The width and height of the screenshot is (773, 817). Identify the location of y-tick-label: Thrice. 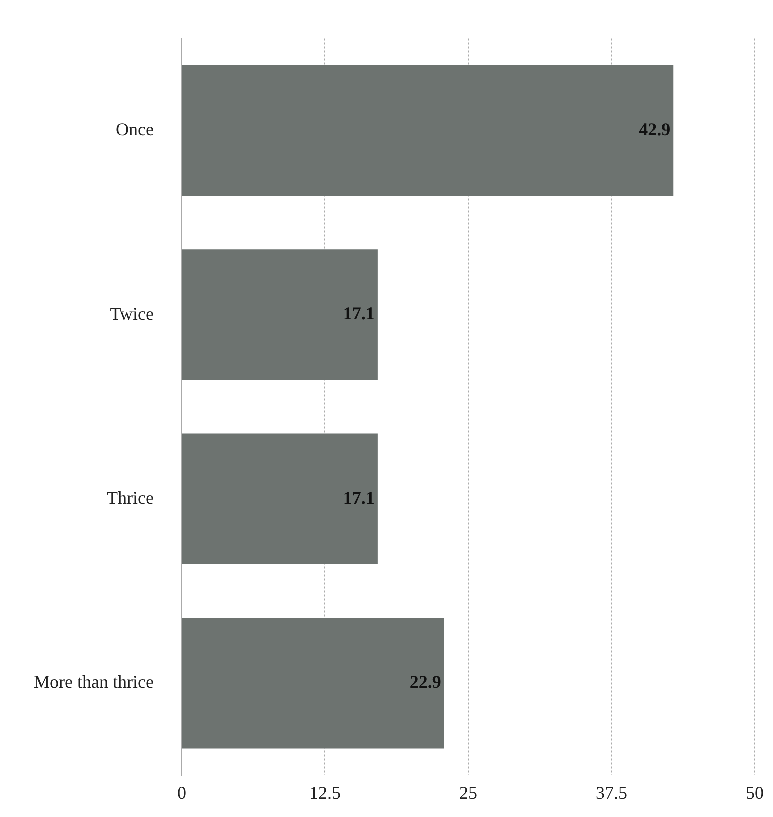
(130, 498).